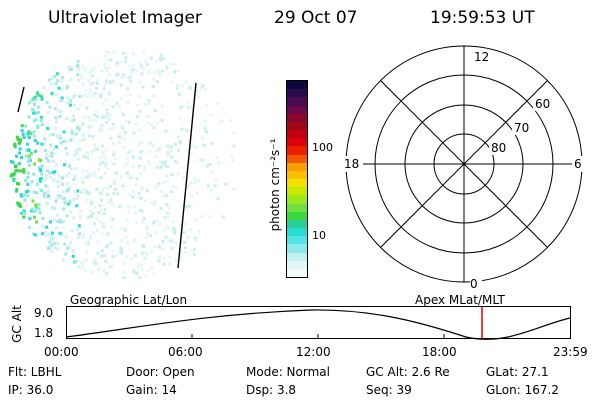 This screenshot has height=400, width=600. I want to click on time-label: 19:59:53 UT, so click(482, 18).